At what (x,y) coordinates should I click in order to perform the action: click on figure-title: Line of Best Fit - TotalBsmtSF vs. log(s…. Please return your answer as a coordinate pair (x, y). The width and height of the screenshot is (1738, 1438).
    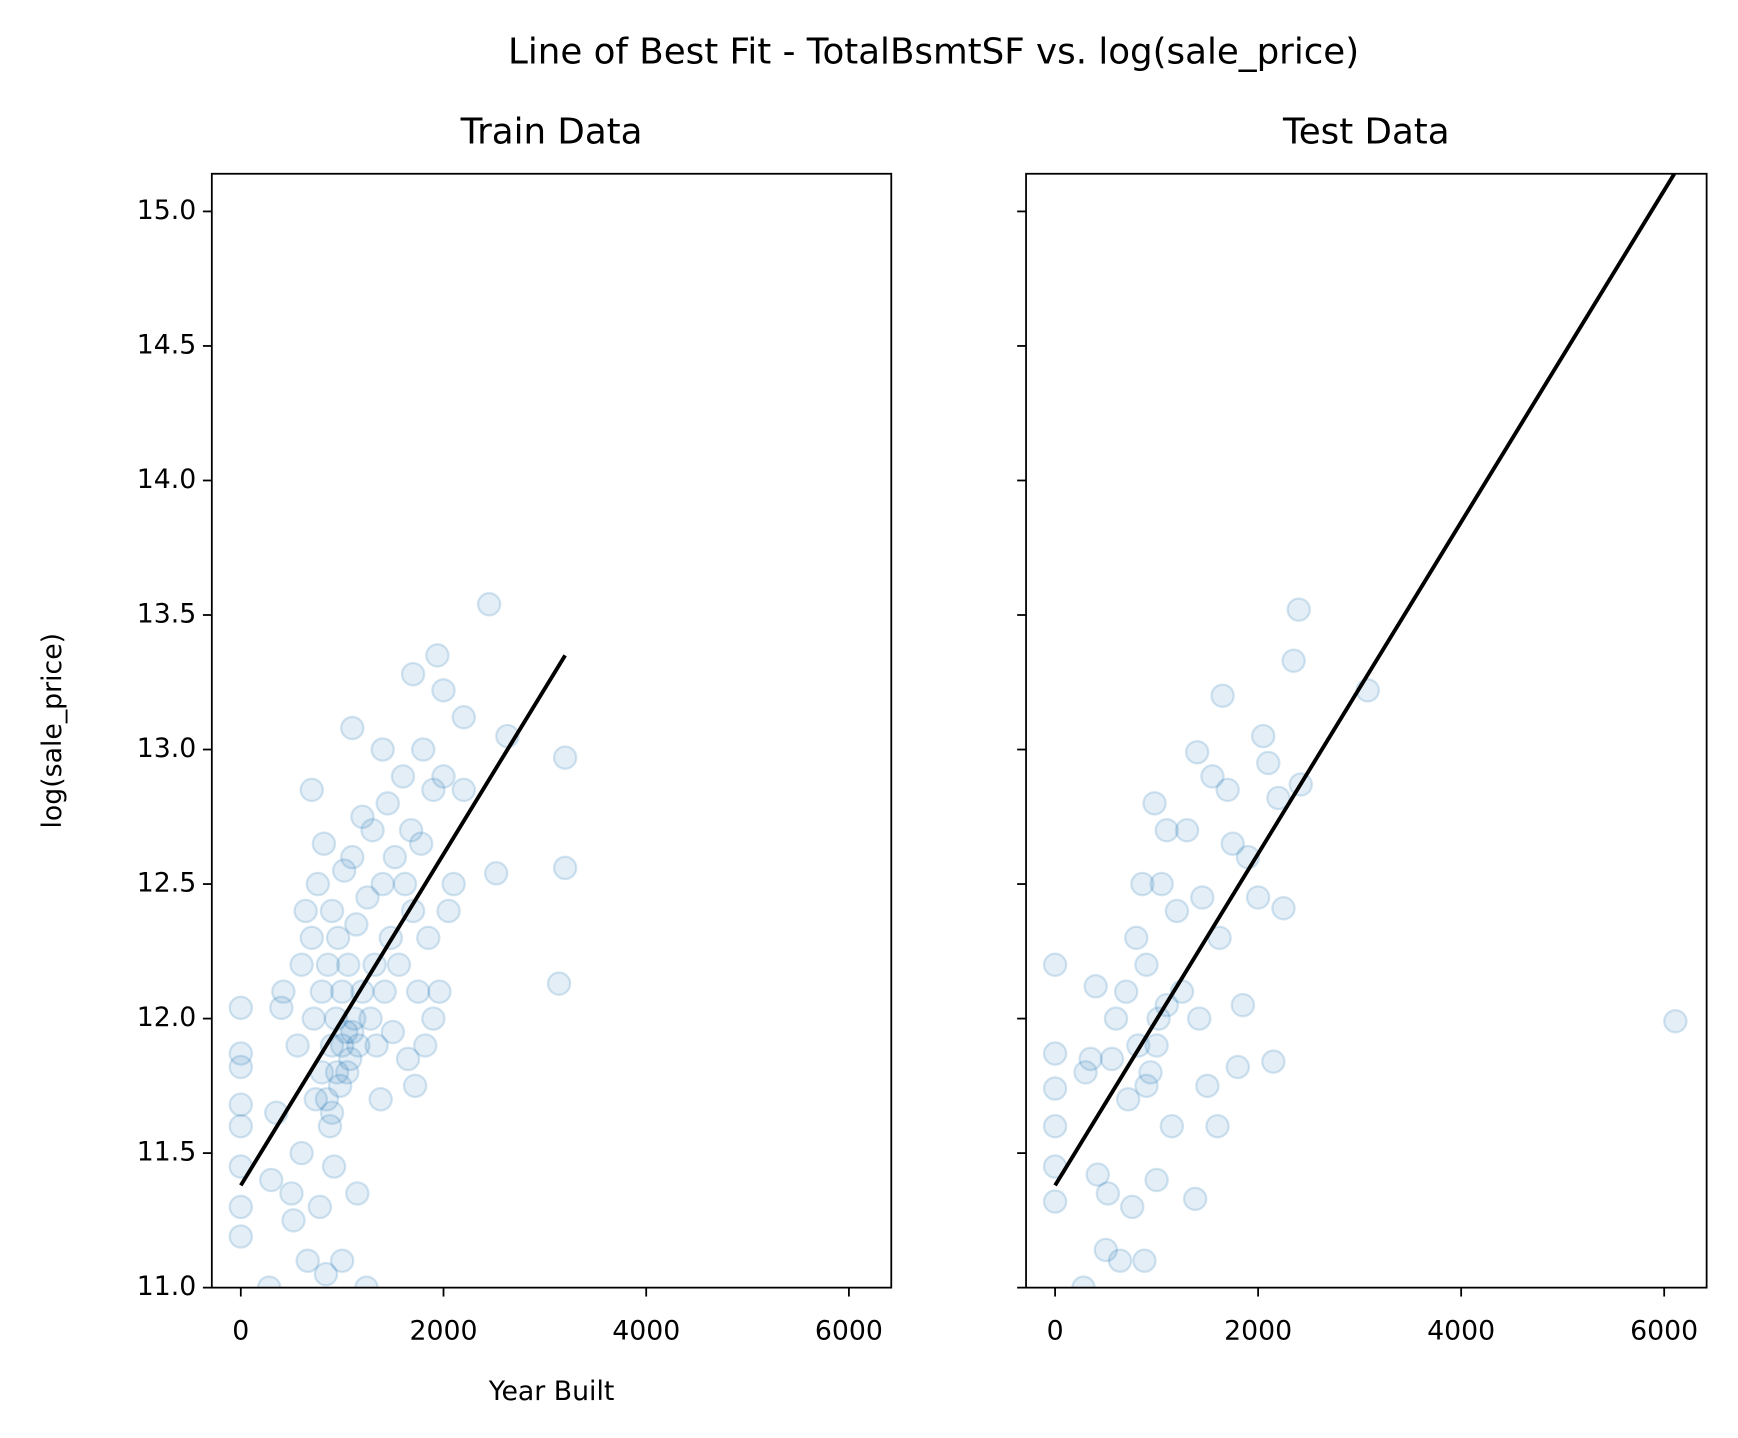
    Looking at the image, I should click on (933, 51).